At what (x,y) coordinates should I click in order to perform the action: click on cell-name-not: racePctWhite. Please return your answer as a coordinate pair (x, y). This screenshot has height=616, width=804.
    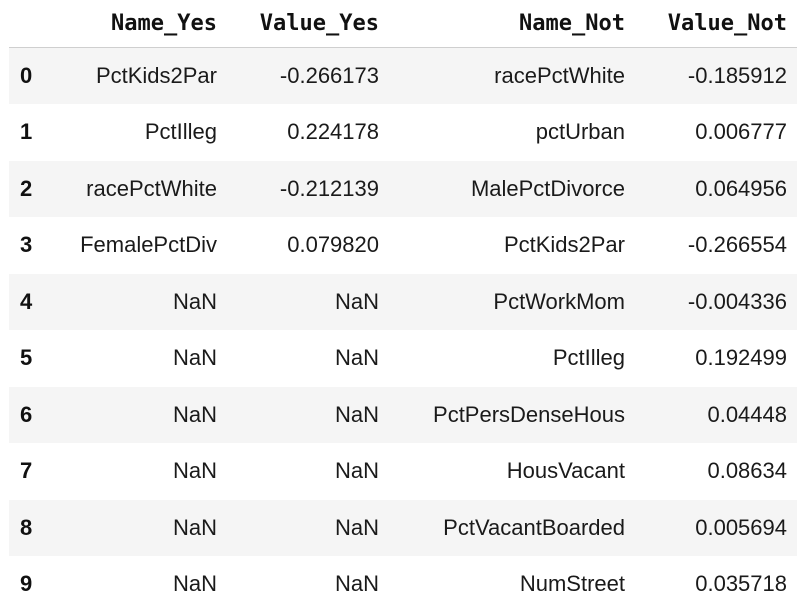
    Looking at the image, I should click on (559, 75).